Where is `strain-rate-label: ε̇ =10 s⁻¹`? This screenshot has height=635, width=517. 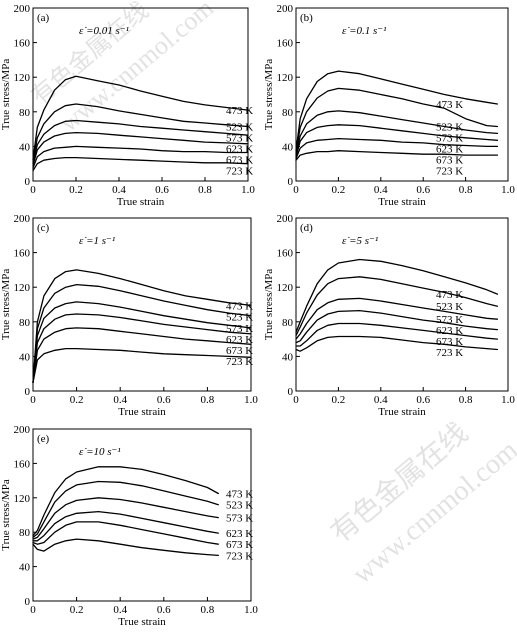
strain-rate-label: ε̇ =10 s⁻¹ is located at coordinates (100, 452).